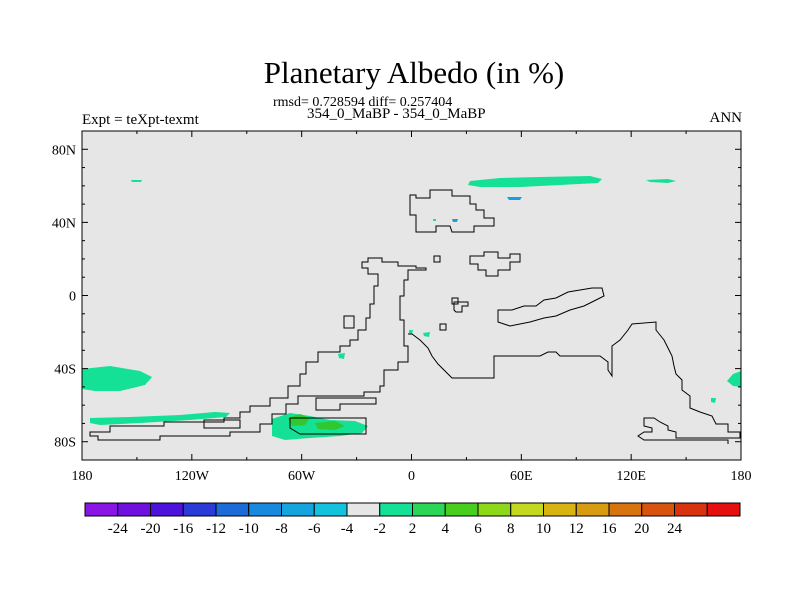 This screenshot has width=800, height=600. What do you see at coordinates (487, 209) in the screenshot?
I see `negative-anomaly-fills` at bounding box center [487, 209].